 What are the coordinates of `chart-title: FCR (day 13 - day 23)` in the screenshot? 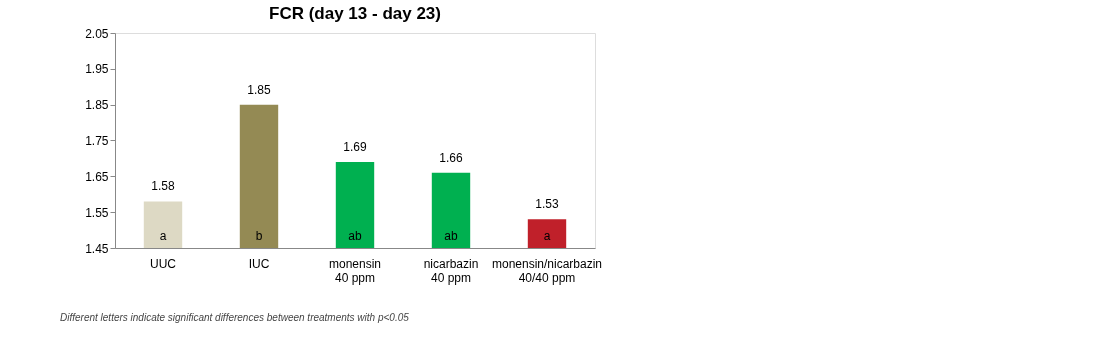 It's located at (355, 13).